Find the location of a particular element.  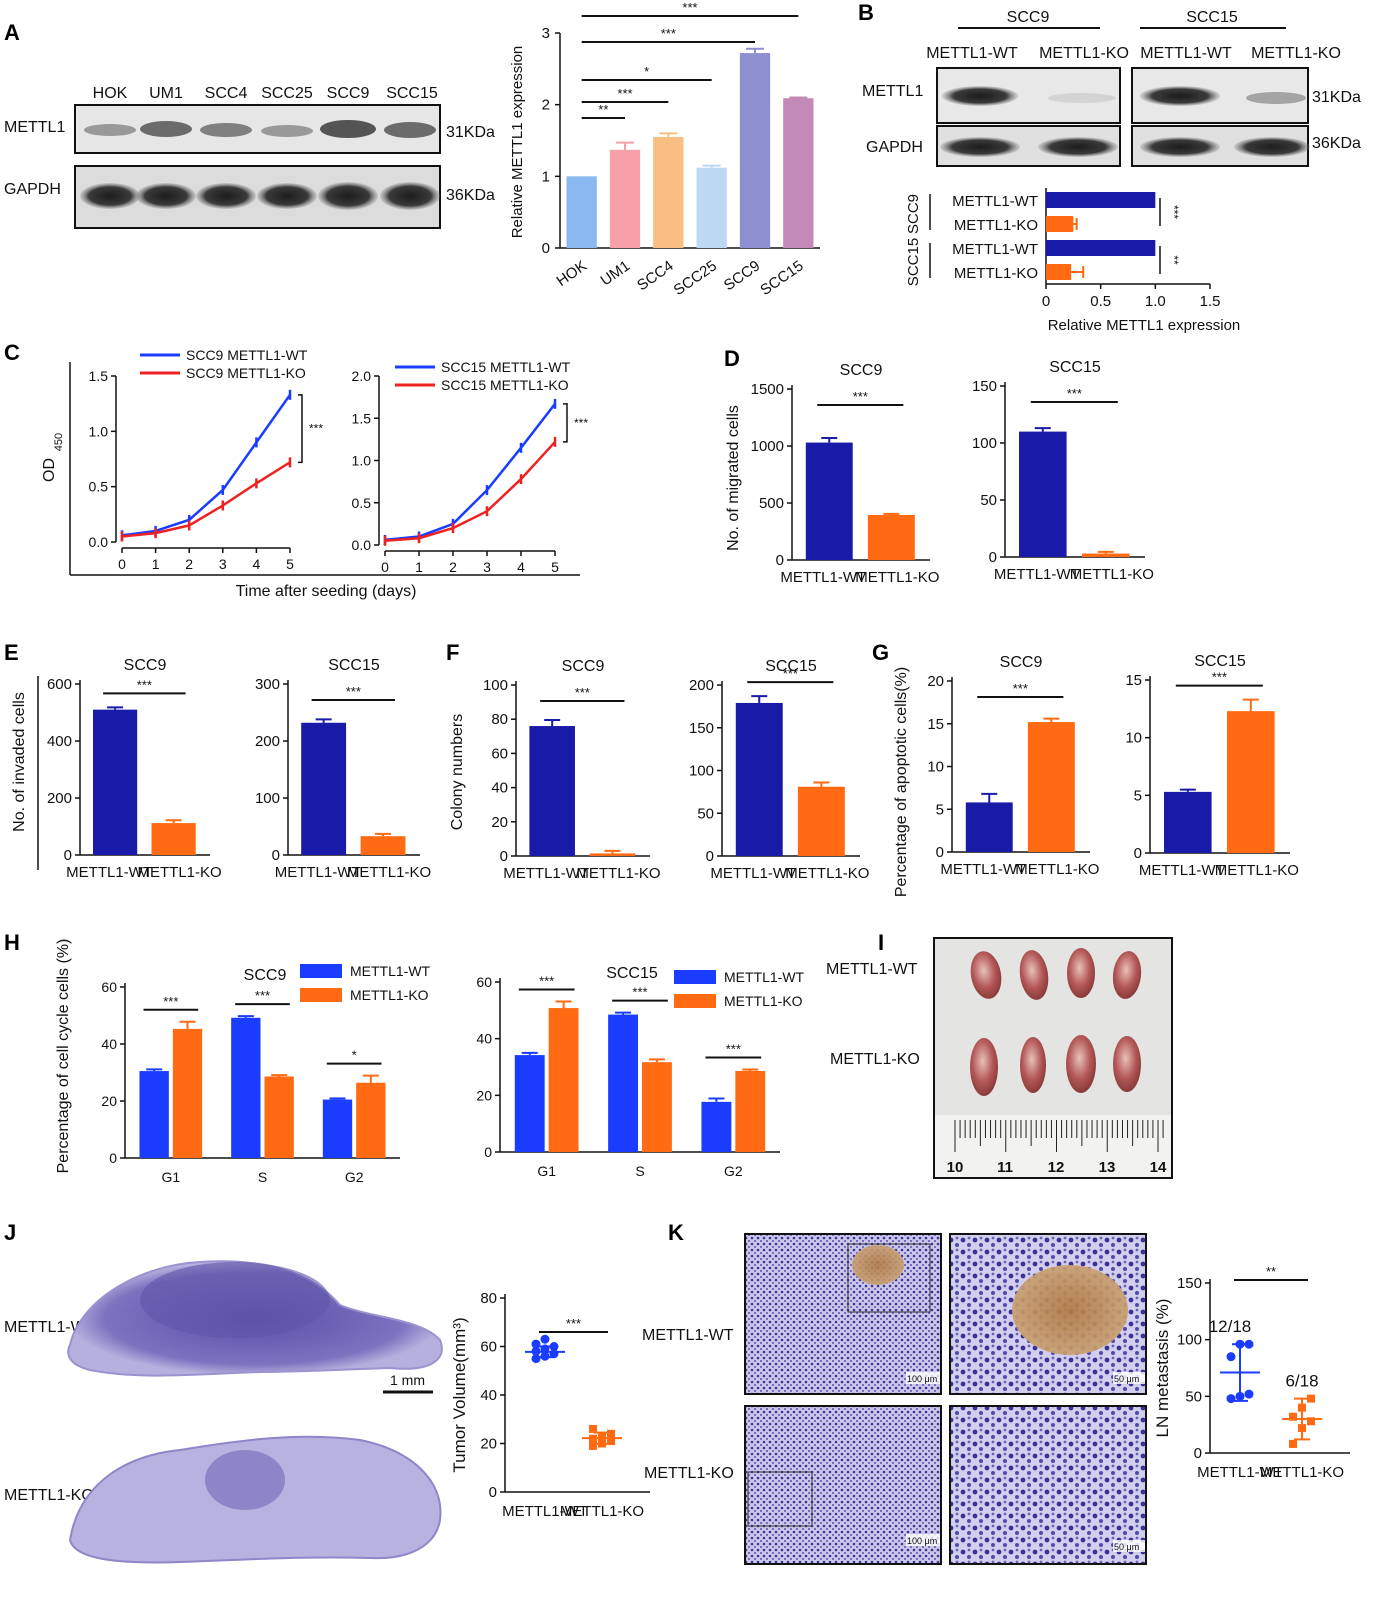

y-tick-label: 5 is located at coordinates (1138, 795).